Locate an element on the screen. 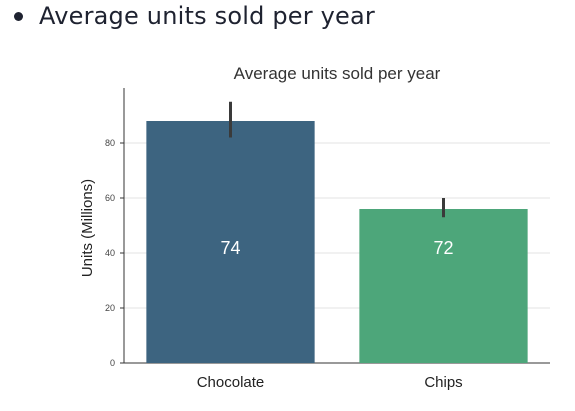 This screenshot has height=411, width=575. y-ticks: 0 20 40 60 80 is located at coordinates (114, 253).